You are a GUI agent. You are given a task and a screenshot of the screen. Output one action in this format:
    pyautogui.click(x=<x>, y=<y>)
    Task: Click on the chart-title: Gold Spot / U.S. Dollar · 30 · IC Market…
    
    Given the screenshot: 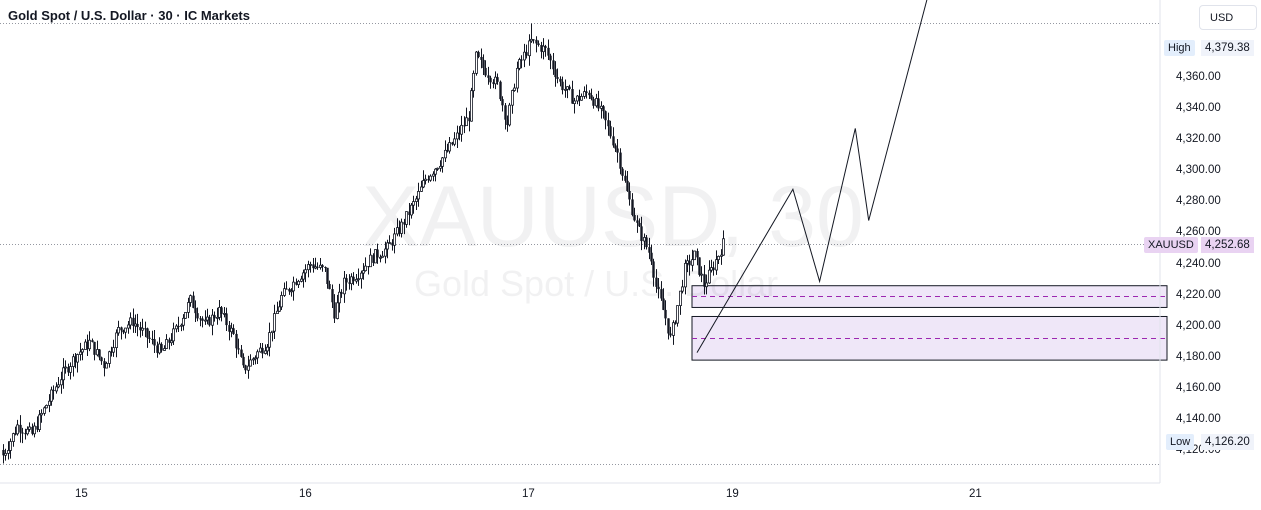 What is the action you would take?
    pyautogui.click(x=129, y=15)
    